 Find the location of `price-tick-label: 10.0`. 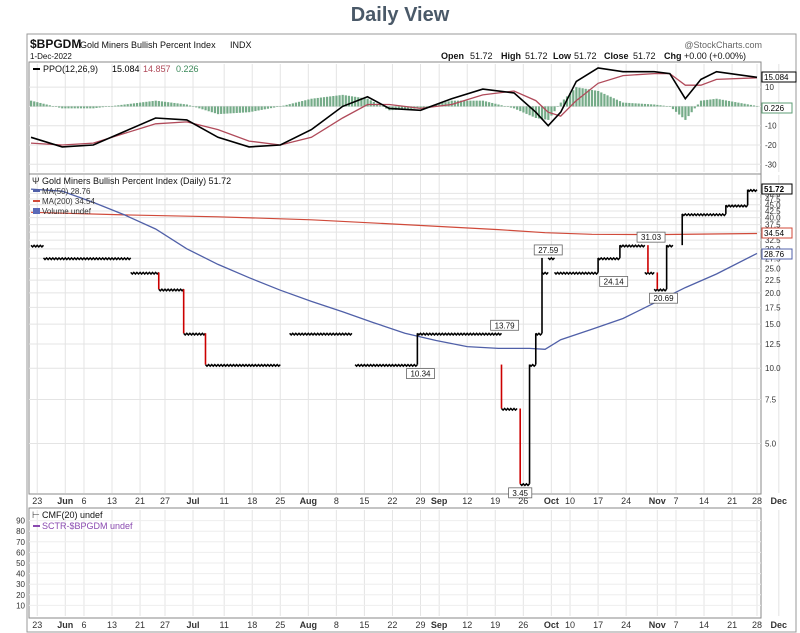

price-tick-label: 10.0 is located at coordinates (773, 368).